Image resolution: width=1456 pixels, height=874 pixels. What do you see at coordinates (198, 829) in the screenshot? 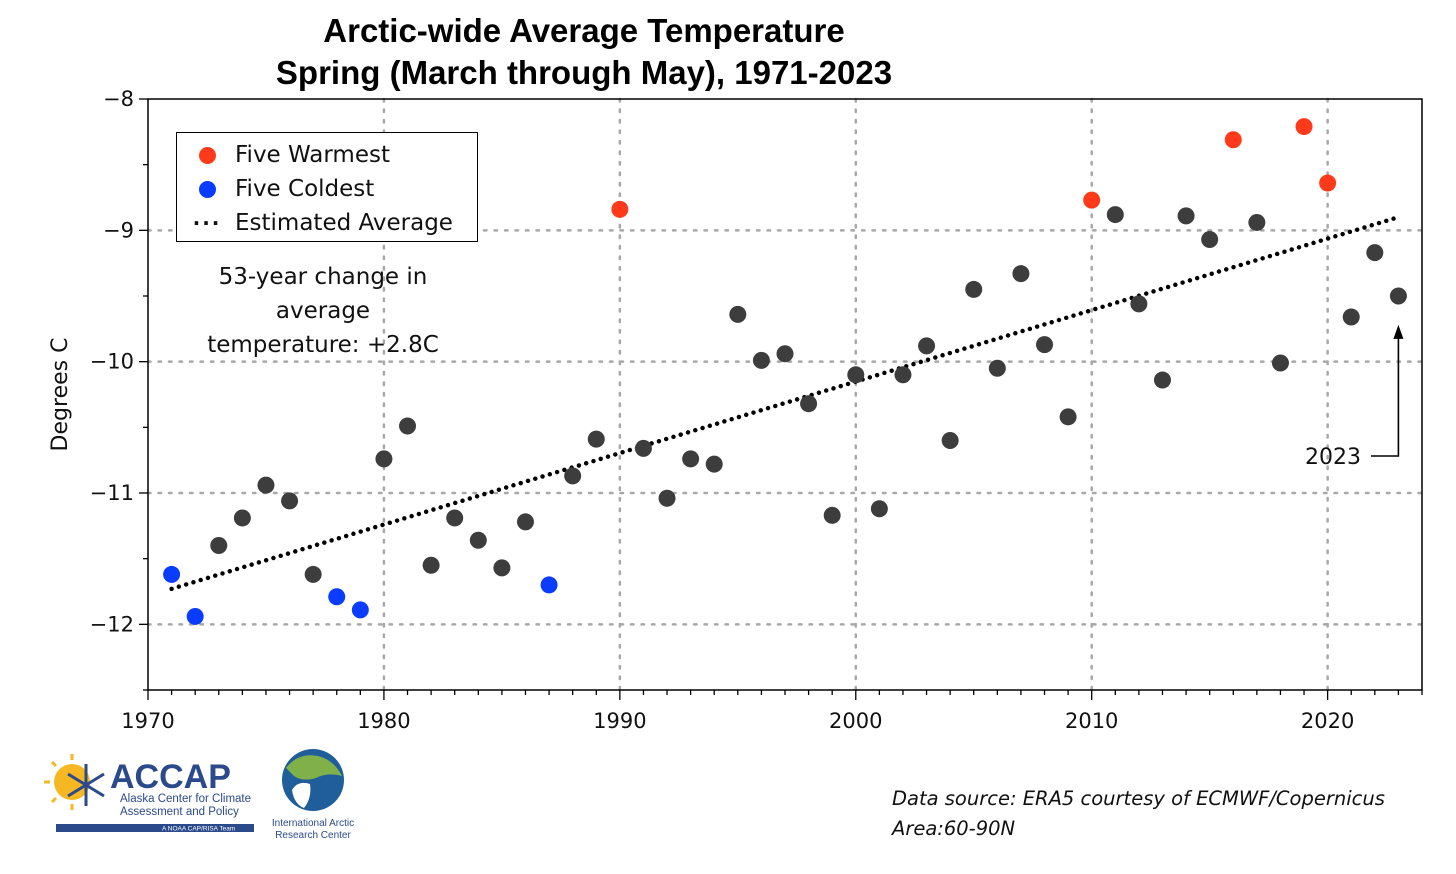
I see `accap-tag: A NOAA CAP/RISA Team` at bounding box center [198, 829].